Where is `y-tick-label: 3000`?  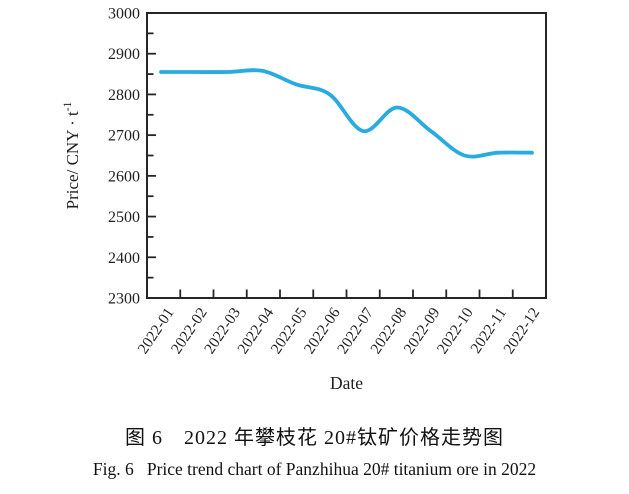 y-tick-label: 3000 is located at coordinates (124, 14).